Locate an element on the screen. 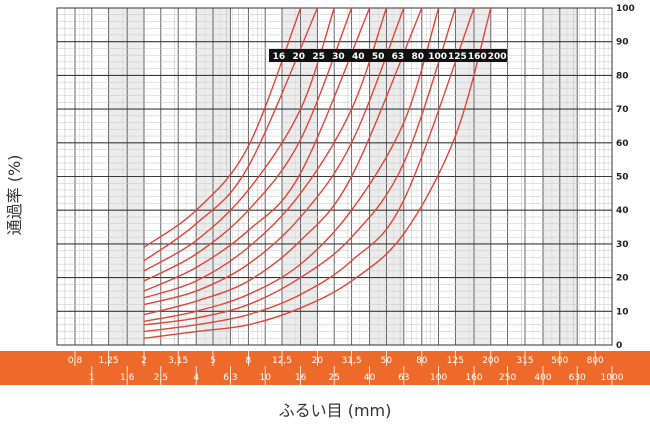 This screenshot has width=650, height=430. x-tick-label-lower: 160 is located at coordinates (473, 378).